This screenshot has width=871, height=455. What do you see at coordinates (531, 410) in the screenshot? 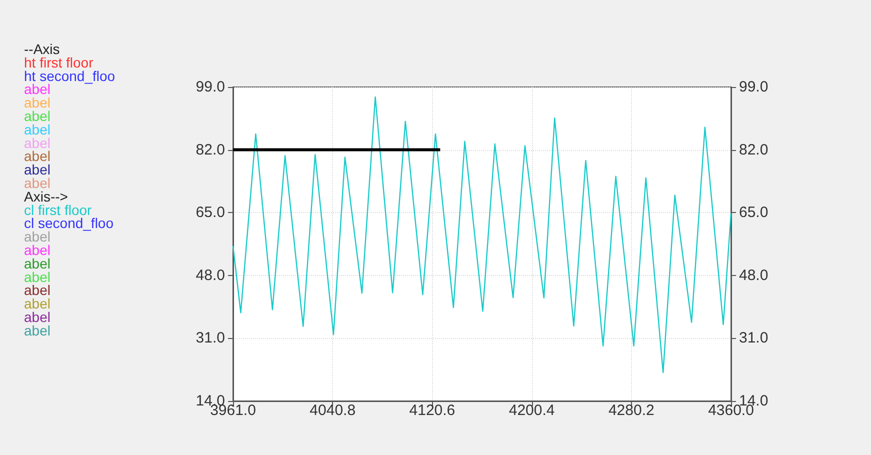
I see `x-tick-label: 4200.4` at bounding box center [531, 410].